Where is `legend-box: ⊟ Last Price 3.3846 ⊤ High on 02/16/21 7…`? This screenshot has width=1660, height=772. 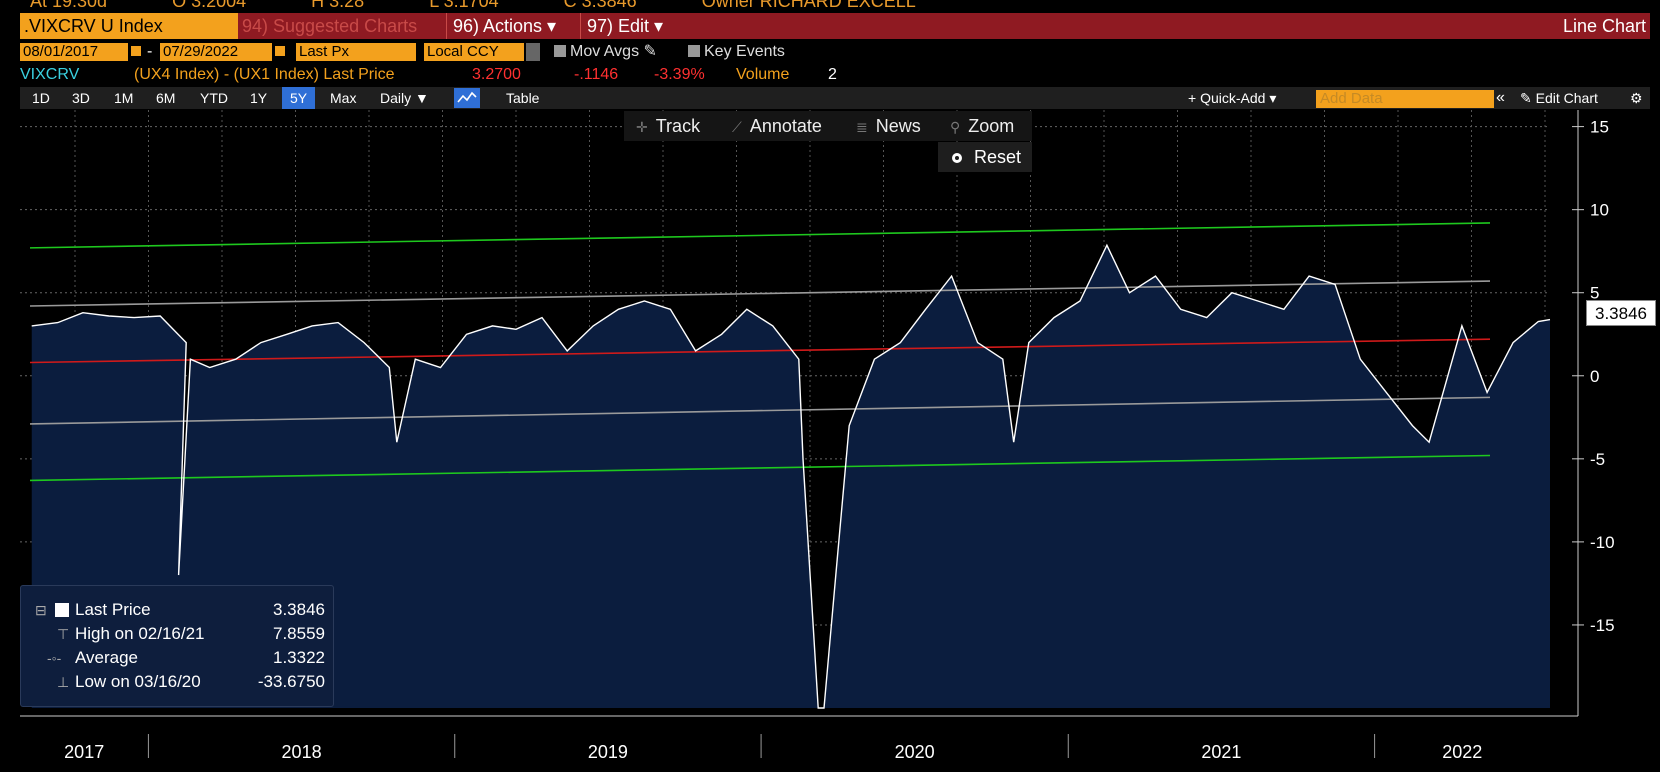 legend-box: ⊟ Last Price 3.3846 ⊤ High on 02/16/21 7… is located at coordinates (177, 646).